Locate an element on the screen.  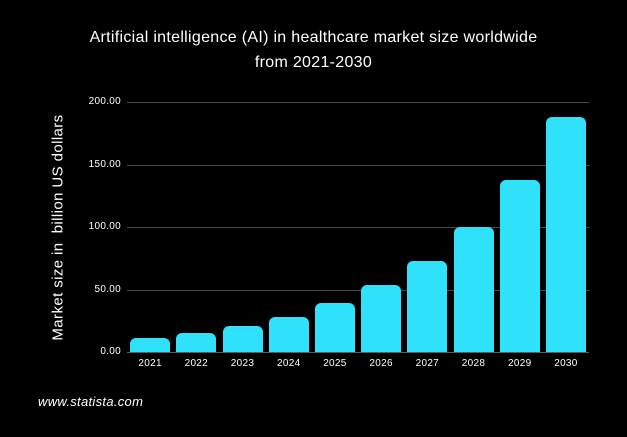
x-tick-label-2023: 2023 is located at coordinates (242, 363).